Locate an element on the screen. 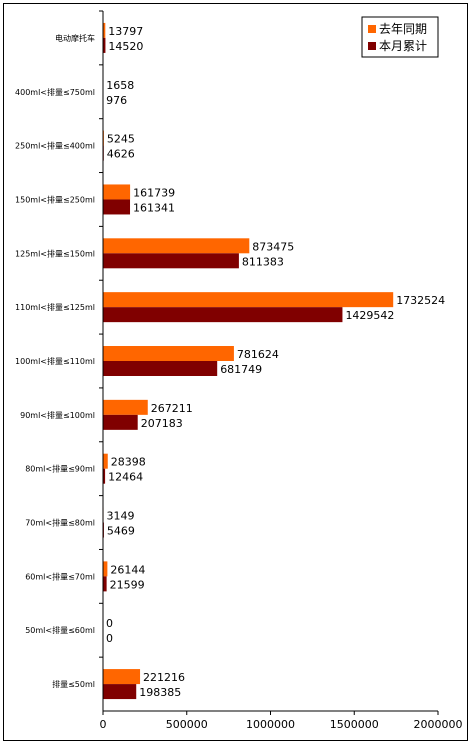 The image size is (473, 745). value-label: 12464 is located at coordinates (125, 477).